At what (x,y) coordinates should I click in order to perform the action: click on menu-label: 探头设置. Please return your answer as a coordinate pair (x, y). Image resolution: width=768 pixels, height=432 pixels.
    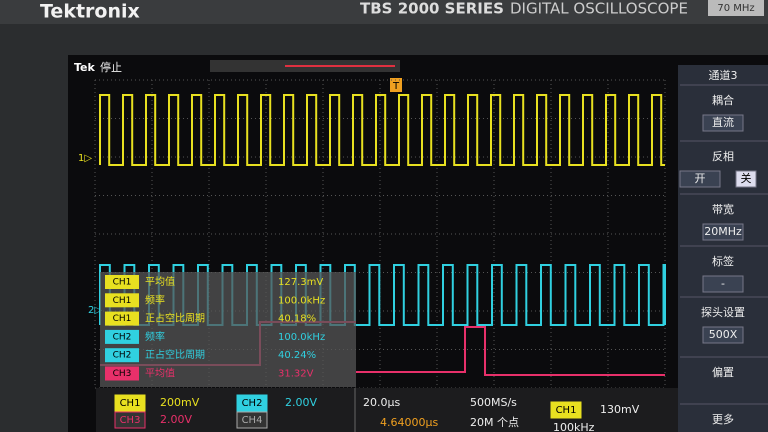
    Looking at the image, I should click on (723, 312).